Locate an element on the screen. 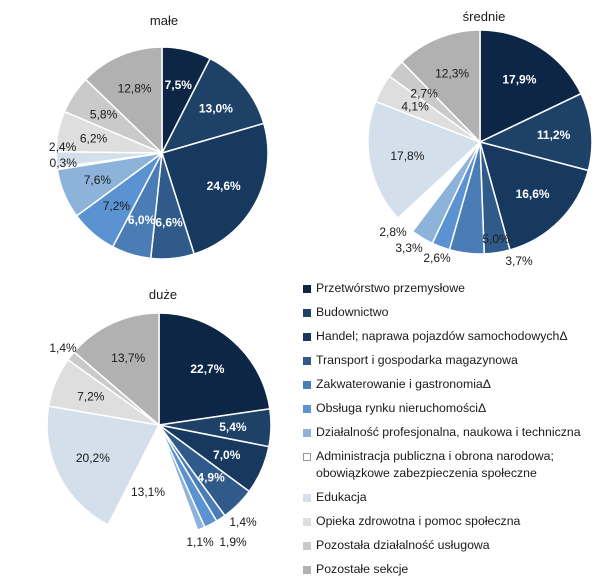  data-label: 2,7% is located at coordinates (424, 94).